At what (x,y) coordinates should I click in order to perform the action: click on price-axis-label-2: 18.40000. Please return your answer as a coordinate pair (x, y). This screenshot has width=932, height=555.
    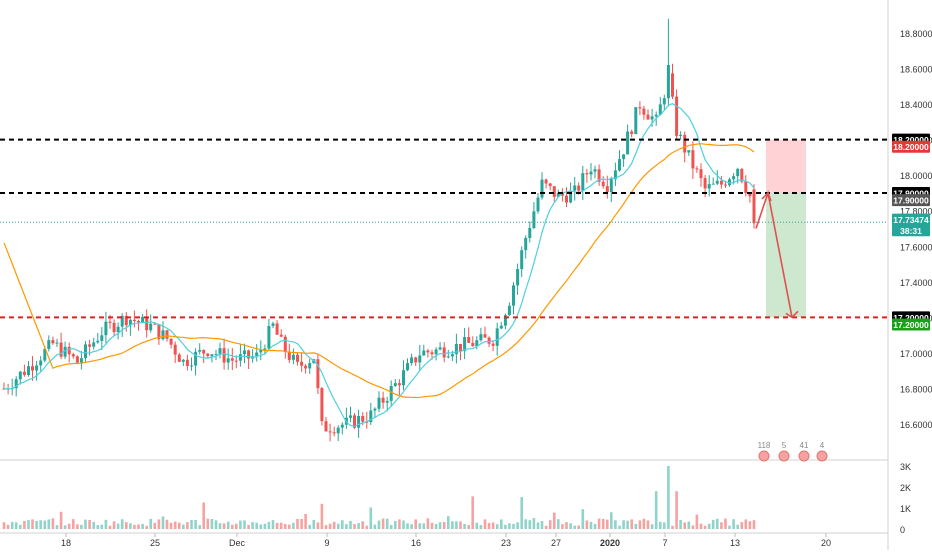
    Looking at the image, I should click on (916, 105).